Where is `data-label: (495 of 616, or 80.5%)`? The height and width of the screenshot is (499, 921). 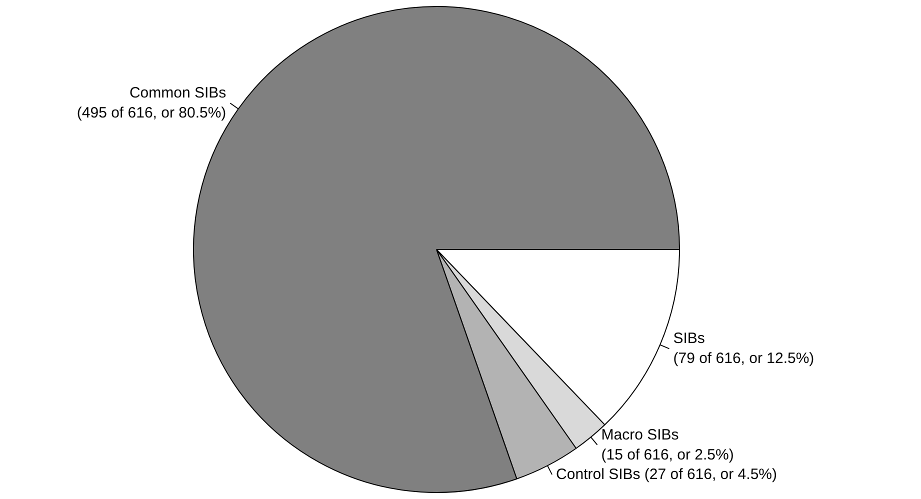
data-label: (495 of 616, or 80.5%) is located at coordinates (151, 113).